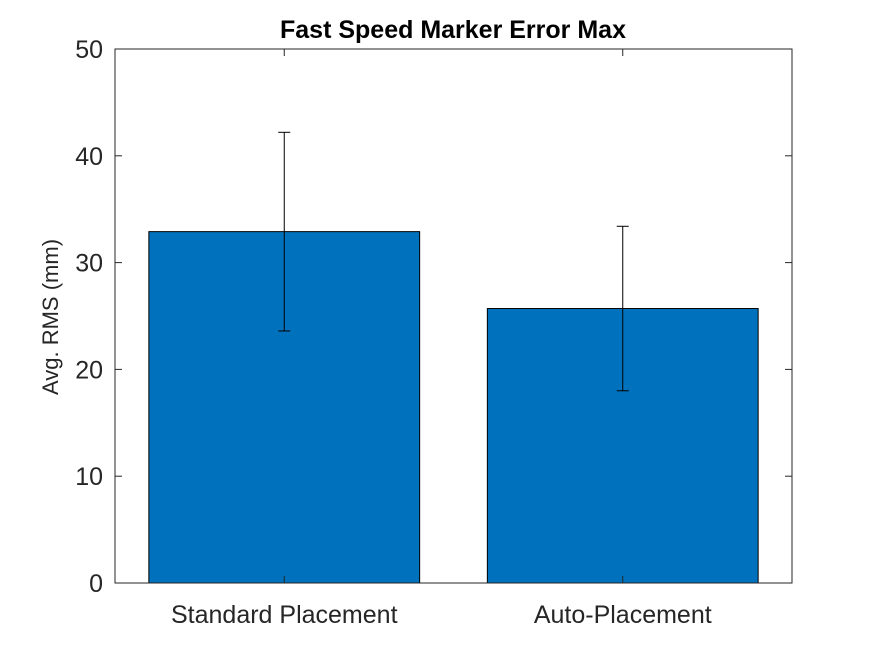  I want to click on y-tick-label-1: 10, so click(89, 477).